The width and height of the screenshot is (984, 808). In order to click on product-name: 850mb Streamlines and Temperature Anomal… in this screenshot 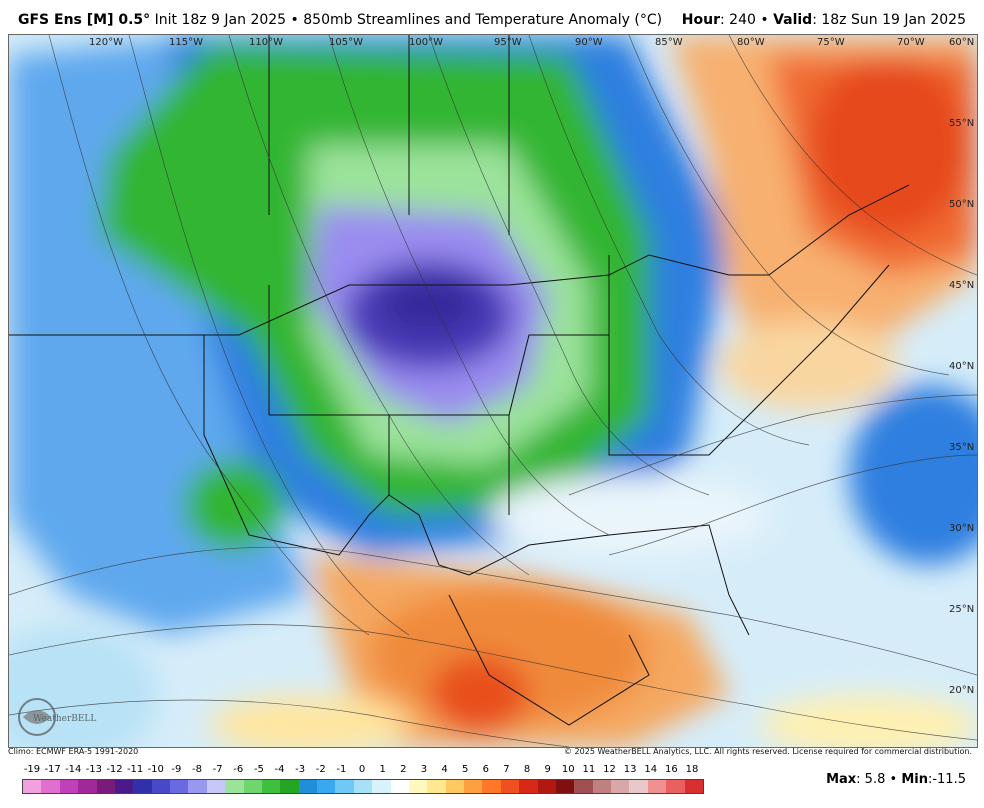, I will do `click(483, 20)`.